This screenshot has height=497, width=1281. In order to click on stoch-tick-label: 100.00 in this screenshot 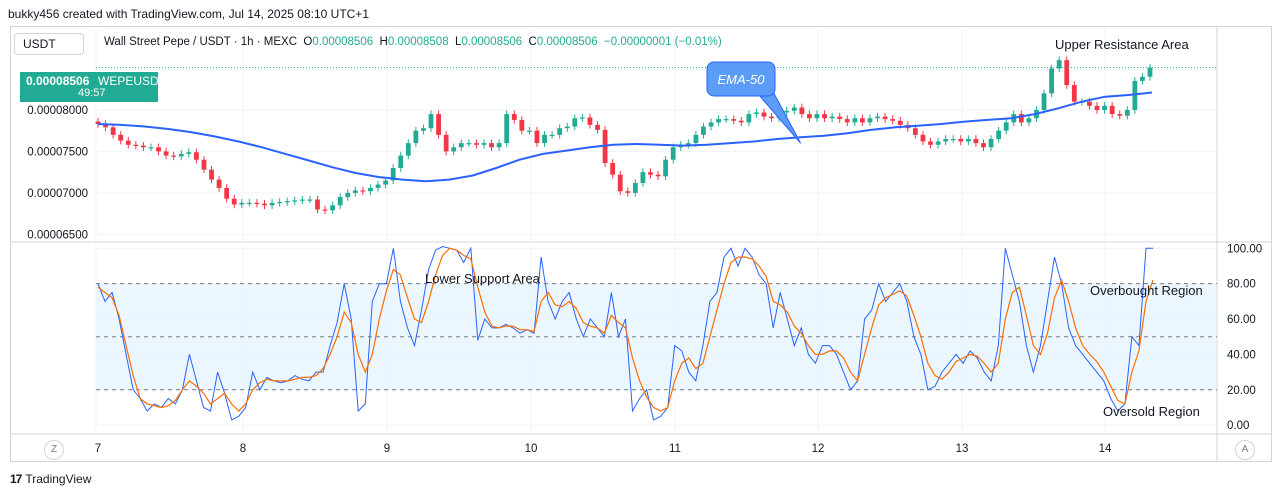, I will do `click(1244, 249)`.